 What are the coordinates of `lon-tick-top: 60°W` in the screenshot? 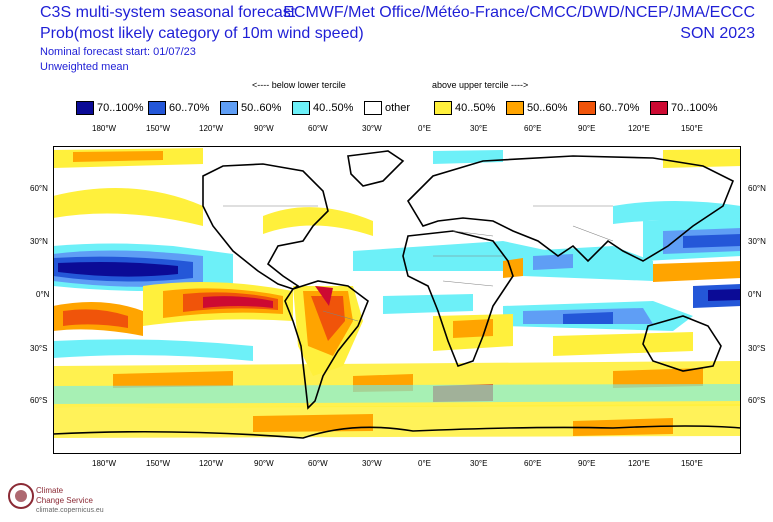 It's located at (318, 128).